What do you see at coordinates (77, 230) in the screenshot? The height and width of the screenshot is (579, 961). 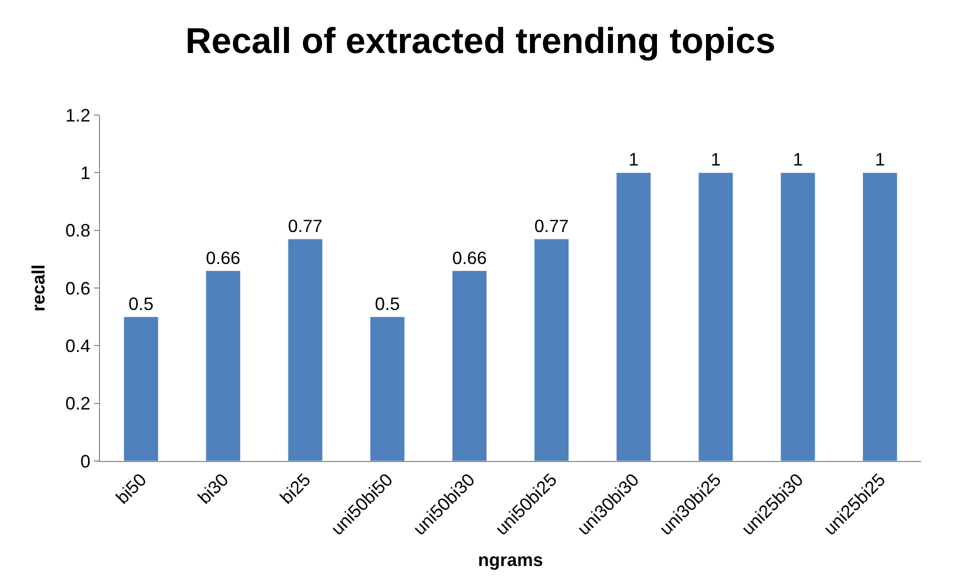 I see `y-tick-label: 0.8` at bounding box center [77, 230].